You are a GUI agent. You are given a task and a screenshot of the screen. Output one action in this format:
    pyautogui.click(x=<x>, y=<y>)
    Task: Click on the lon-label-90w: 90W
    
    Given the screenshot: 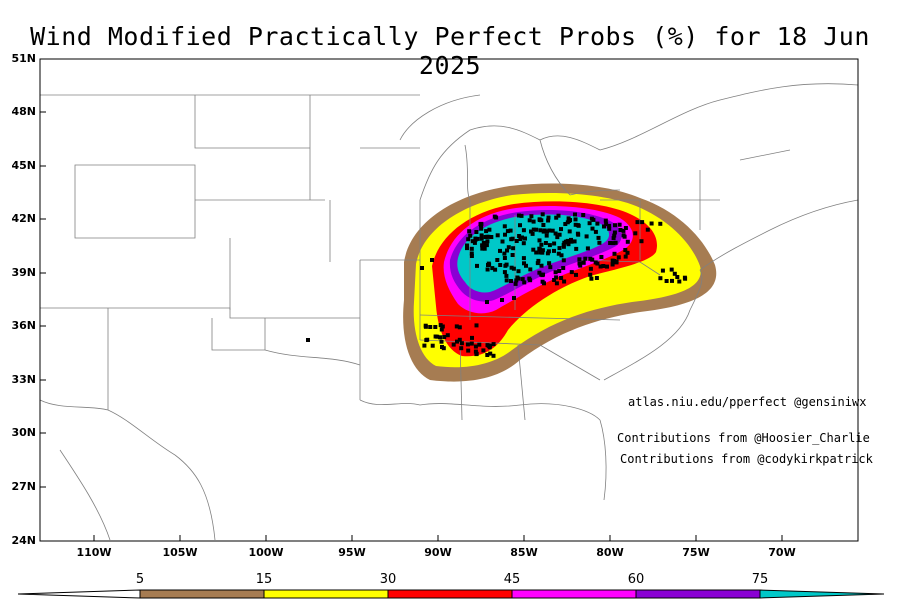 What is the action you would take?
    pyautogui.click(x=438, y=552)
    